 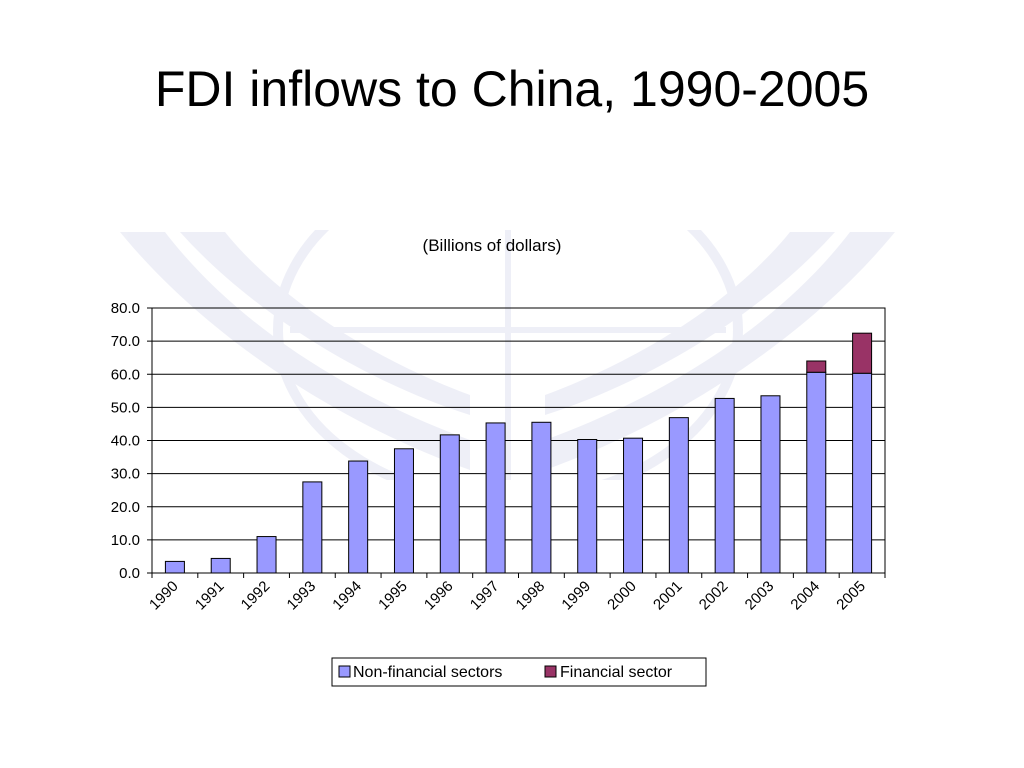 I want to click on y-tick-label: 40.0, so click(x=125, y=441).